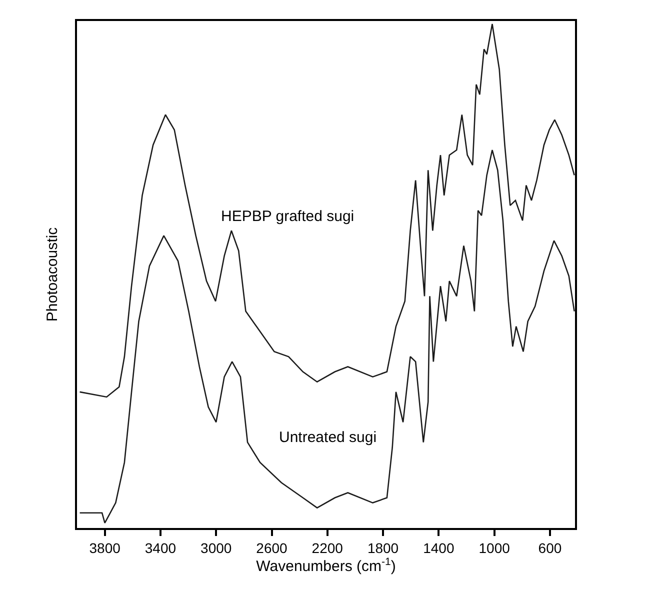 This screenshot has height=610, width=664. What do you see at coordinates (105, 548) in the screenshot?
I see `x-tick-label: 3800` at bounding box center [105, 548].